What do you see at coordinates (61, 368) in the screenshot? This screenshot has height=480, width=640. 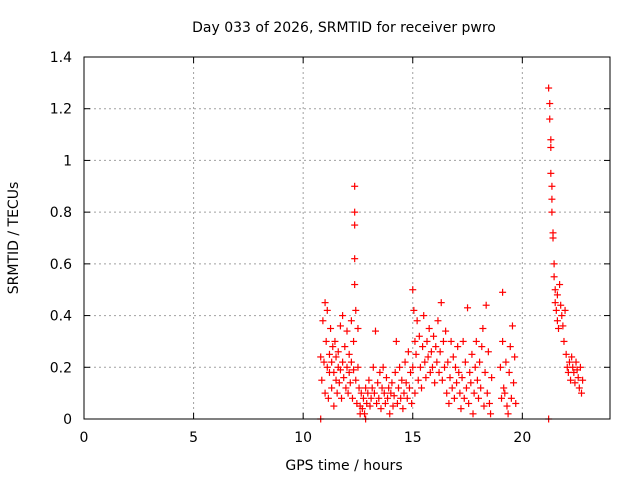 I see `y-tick-label: 0.2` at bounding box center [61, 368].